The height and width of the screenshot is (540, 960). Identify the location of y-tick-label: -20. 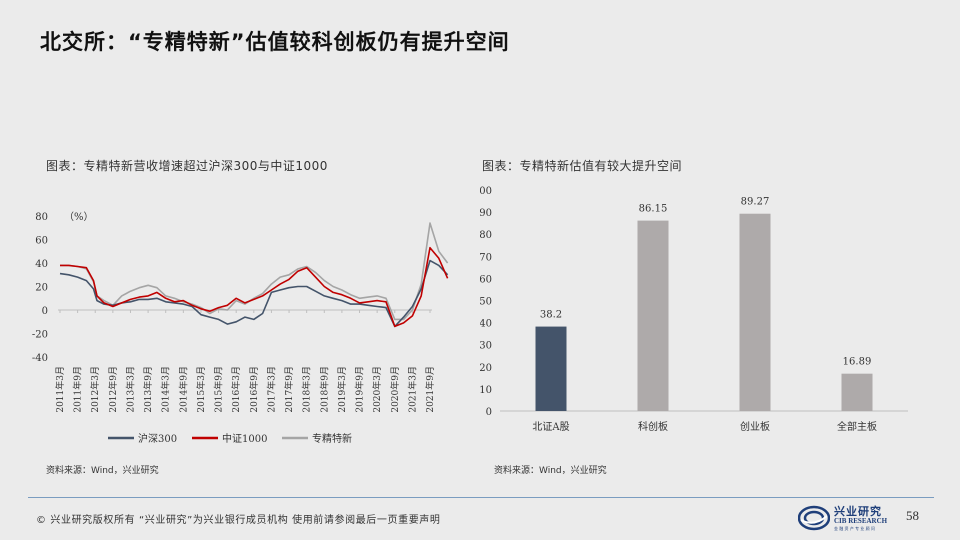
(40, 335).